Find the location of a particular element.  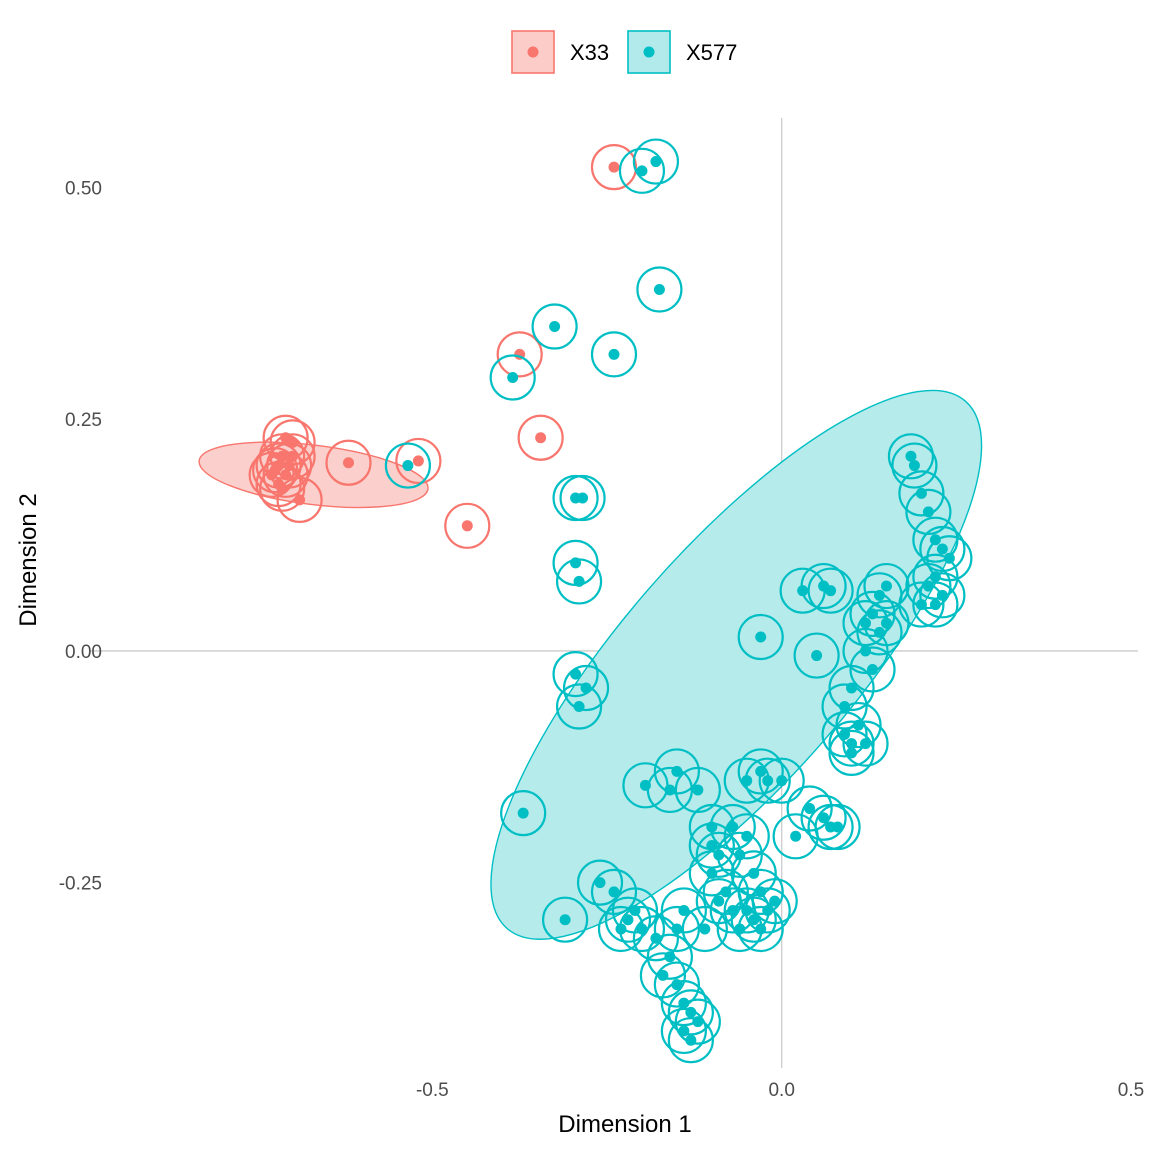

legend: X33 X577 is located at coordinates (624, 52).